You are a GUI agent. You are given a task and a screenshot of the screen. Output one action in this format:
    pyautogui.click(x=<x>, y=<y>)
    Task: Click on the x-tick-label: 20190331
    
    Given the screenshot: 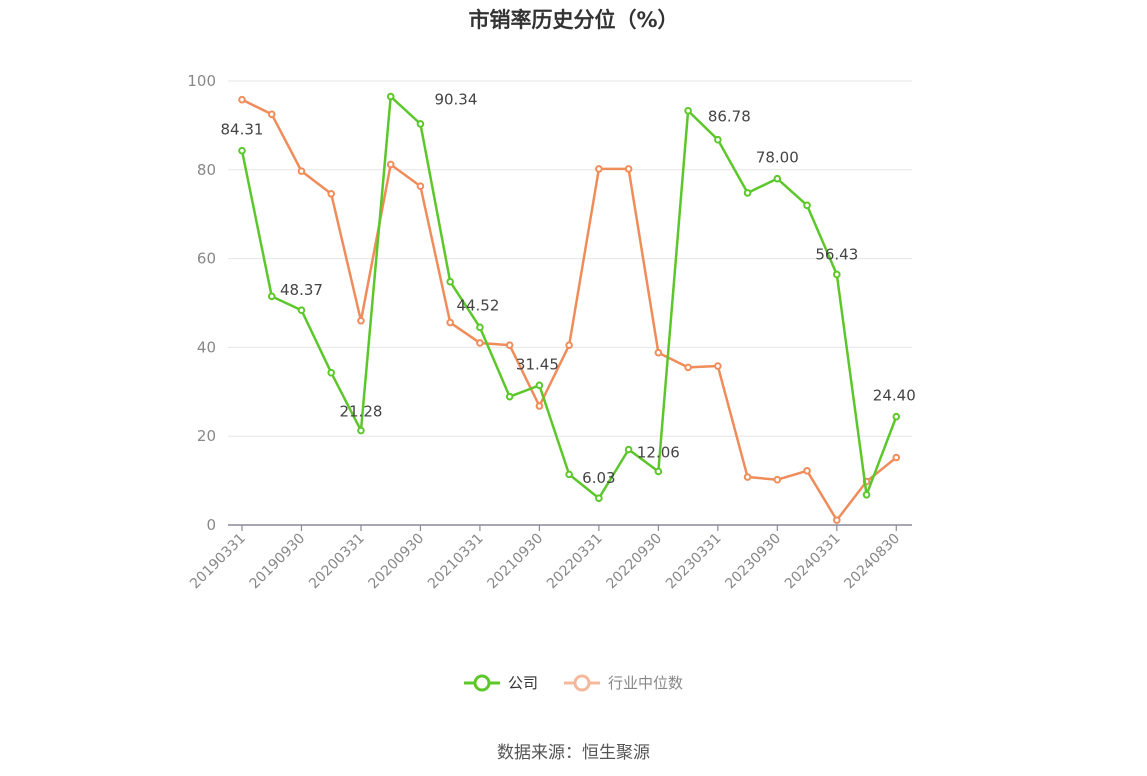 What is the action you would take?
    pyautogui.click(x=218, y=562)
    